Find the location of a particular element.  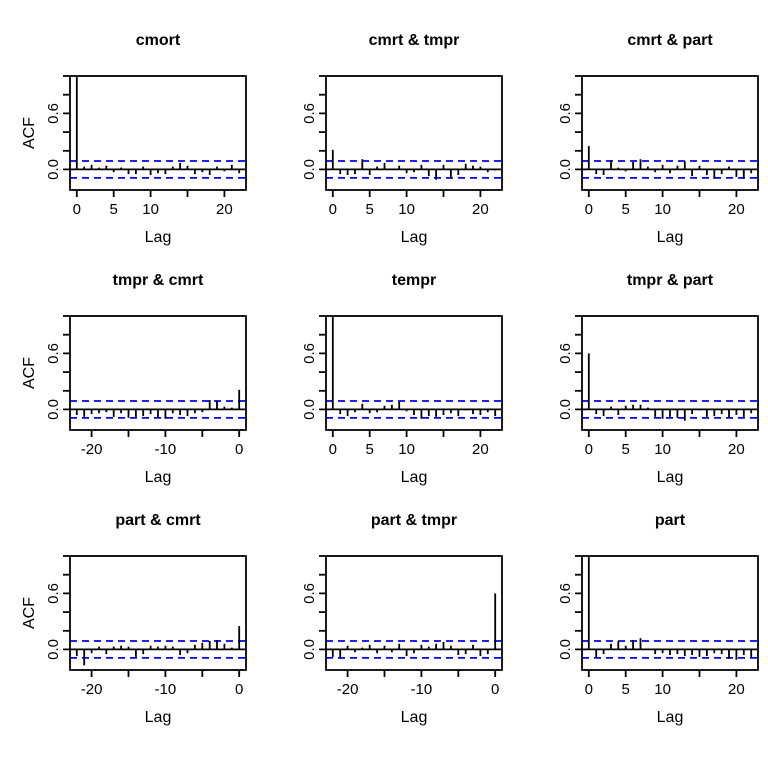

panel-cmrt-part: cmrt & part 0.0 0.6 0 5 10 20 Lag is located at coordinates (640, 132).